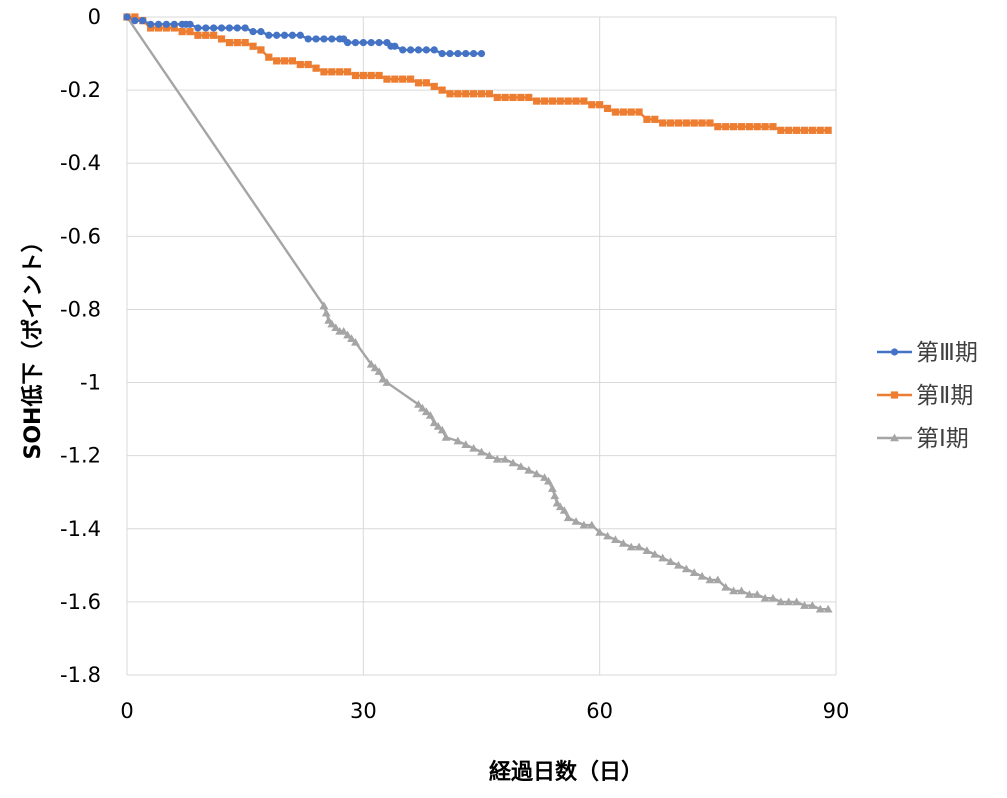 The width and height of the screenshot is (1007, 798). What do you see at coordinates (942, 439) in the screenshot?
I see `legend-label: 第Ⅰ期` at bounding box center [942, 439].